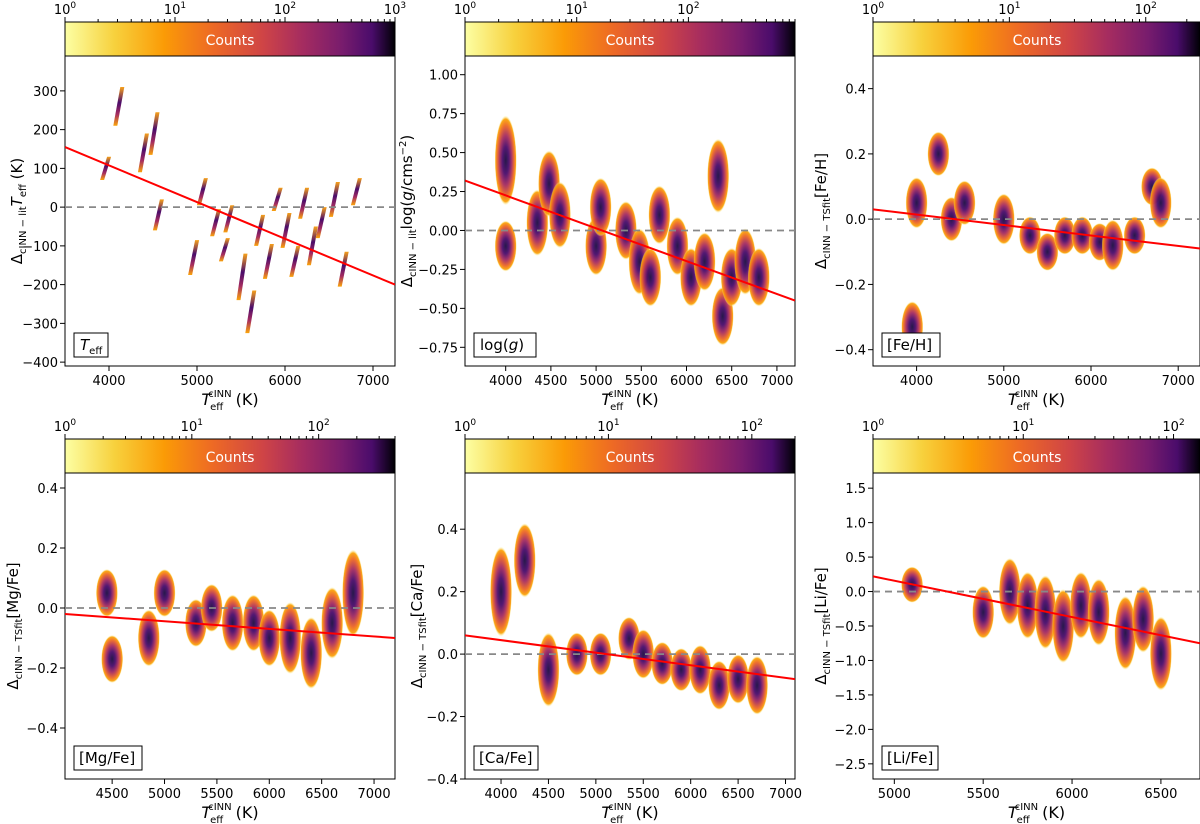 The width and height of the screenshot is (1200, 824). Describe the element at coordinates (447, 655) in the screenshot. I see `ytick-label-cafe-2: 0.0` at that location.